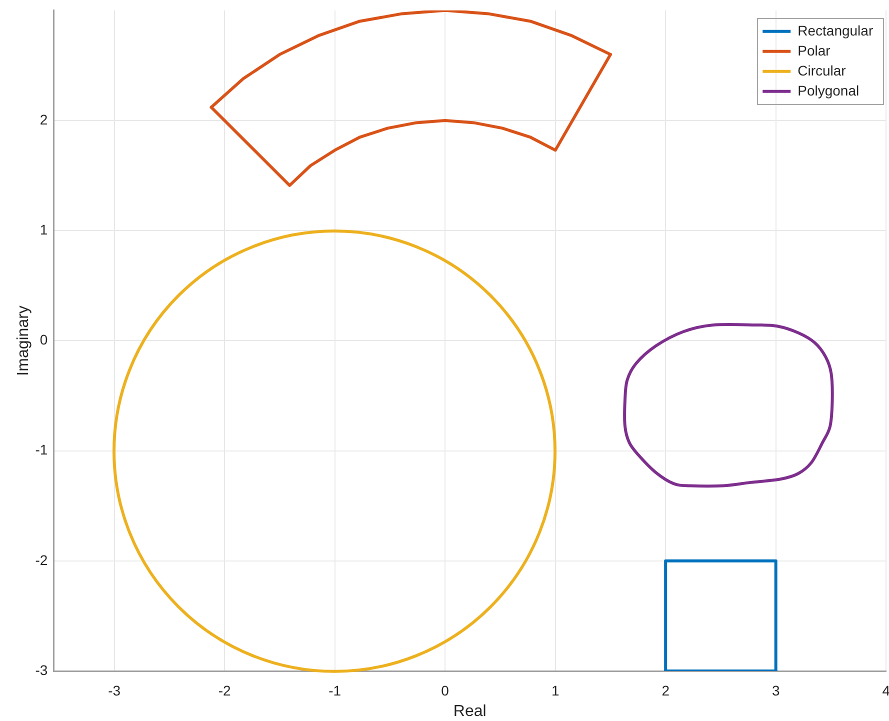  What do you see at coordinates (335, 690) in the screenshot?
I see `x-tick-label: -1` at bounding box center [335, 690].